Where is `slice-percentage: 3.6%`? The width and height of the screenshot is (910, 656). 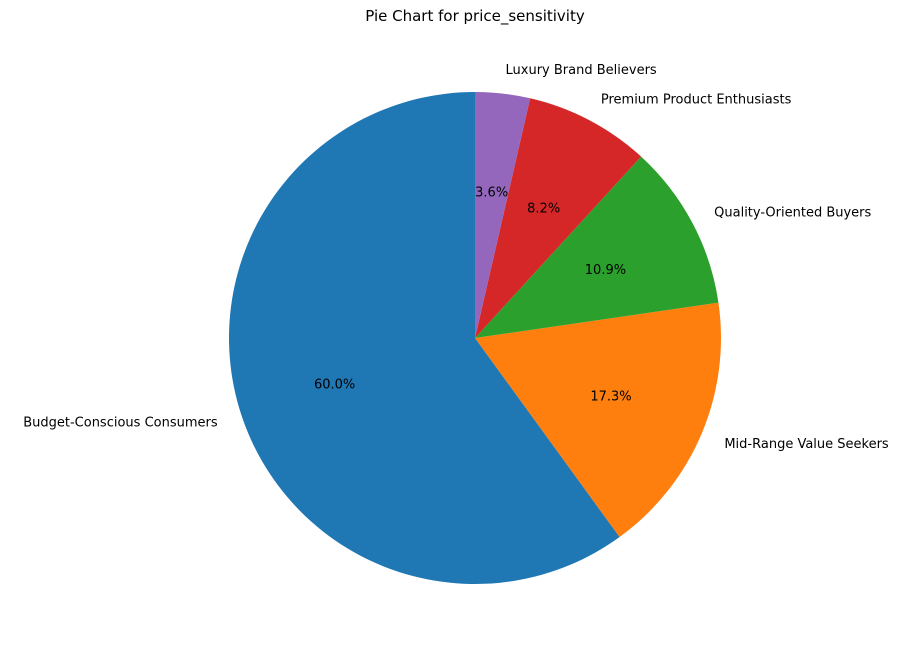 slice-percentage: 3.6% is located at coordinates (491, 192).